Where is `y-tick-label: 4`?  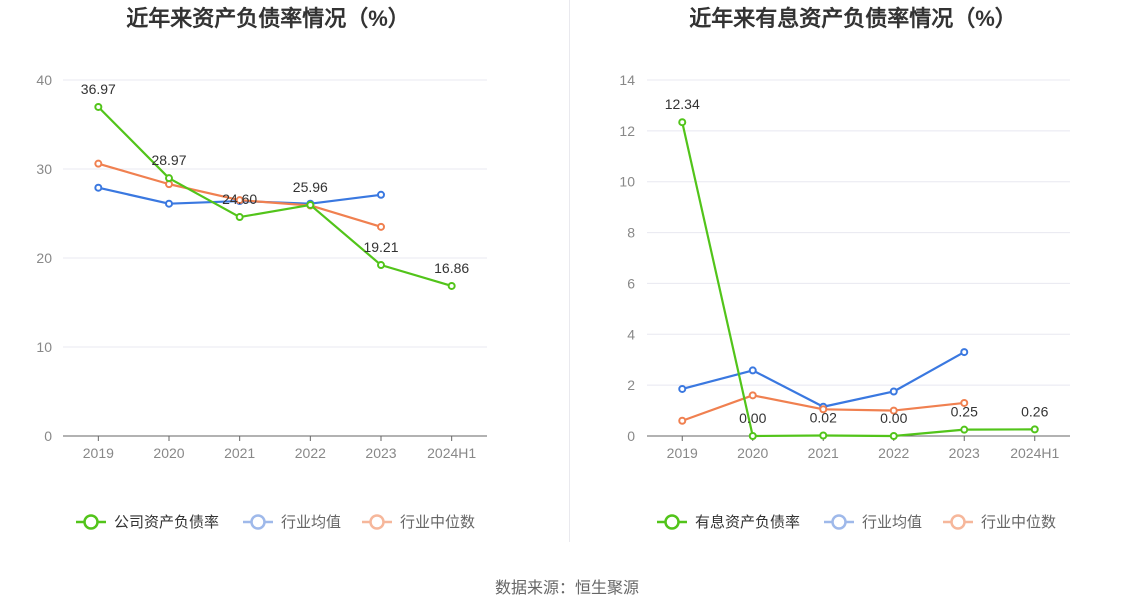
y-tick-label: 4 is located at coordinates (631, 334).